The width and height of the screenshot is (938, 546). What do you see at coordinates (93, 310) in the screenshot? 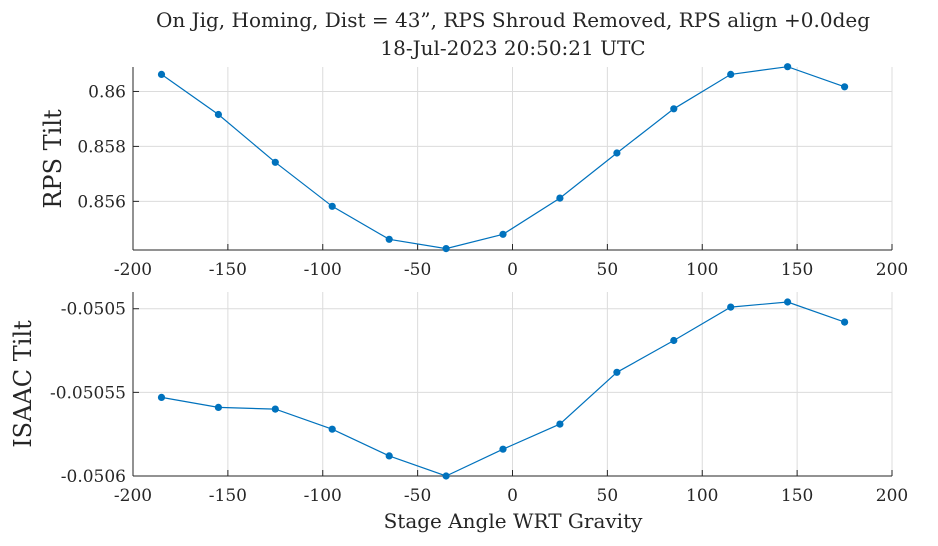
I see `y-tick-label: -0.0505` at bounding box center [93, 310].